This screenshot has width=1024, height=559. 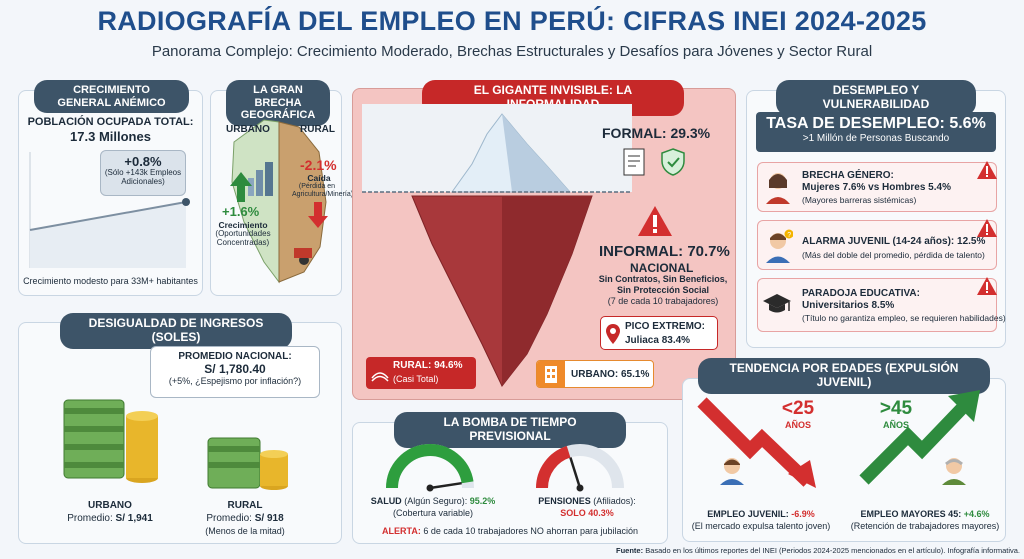 What do you see at coordinates (110, 505) in the screenshot?
I see `income-urban-label: URBANO` at bounding box center [110, 505].